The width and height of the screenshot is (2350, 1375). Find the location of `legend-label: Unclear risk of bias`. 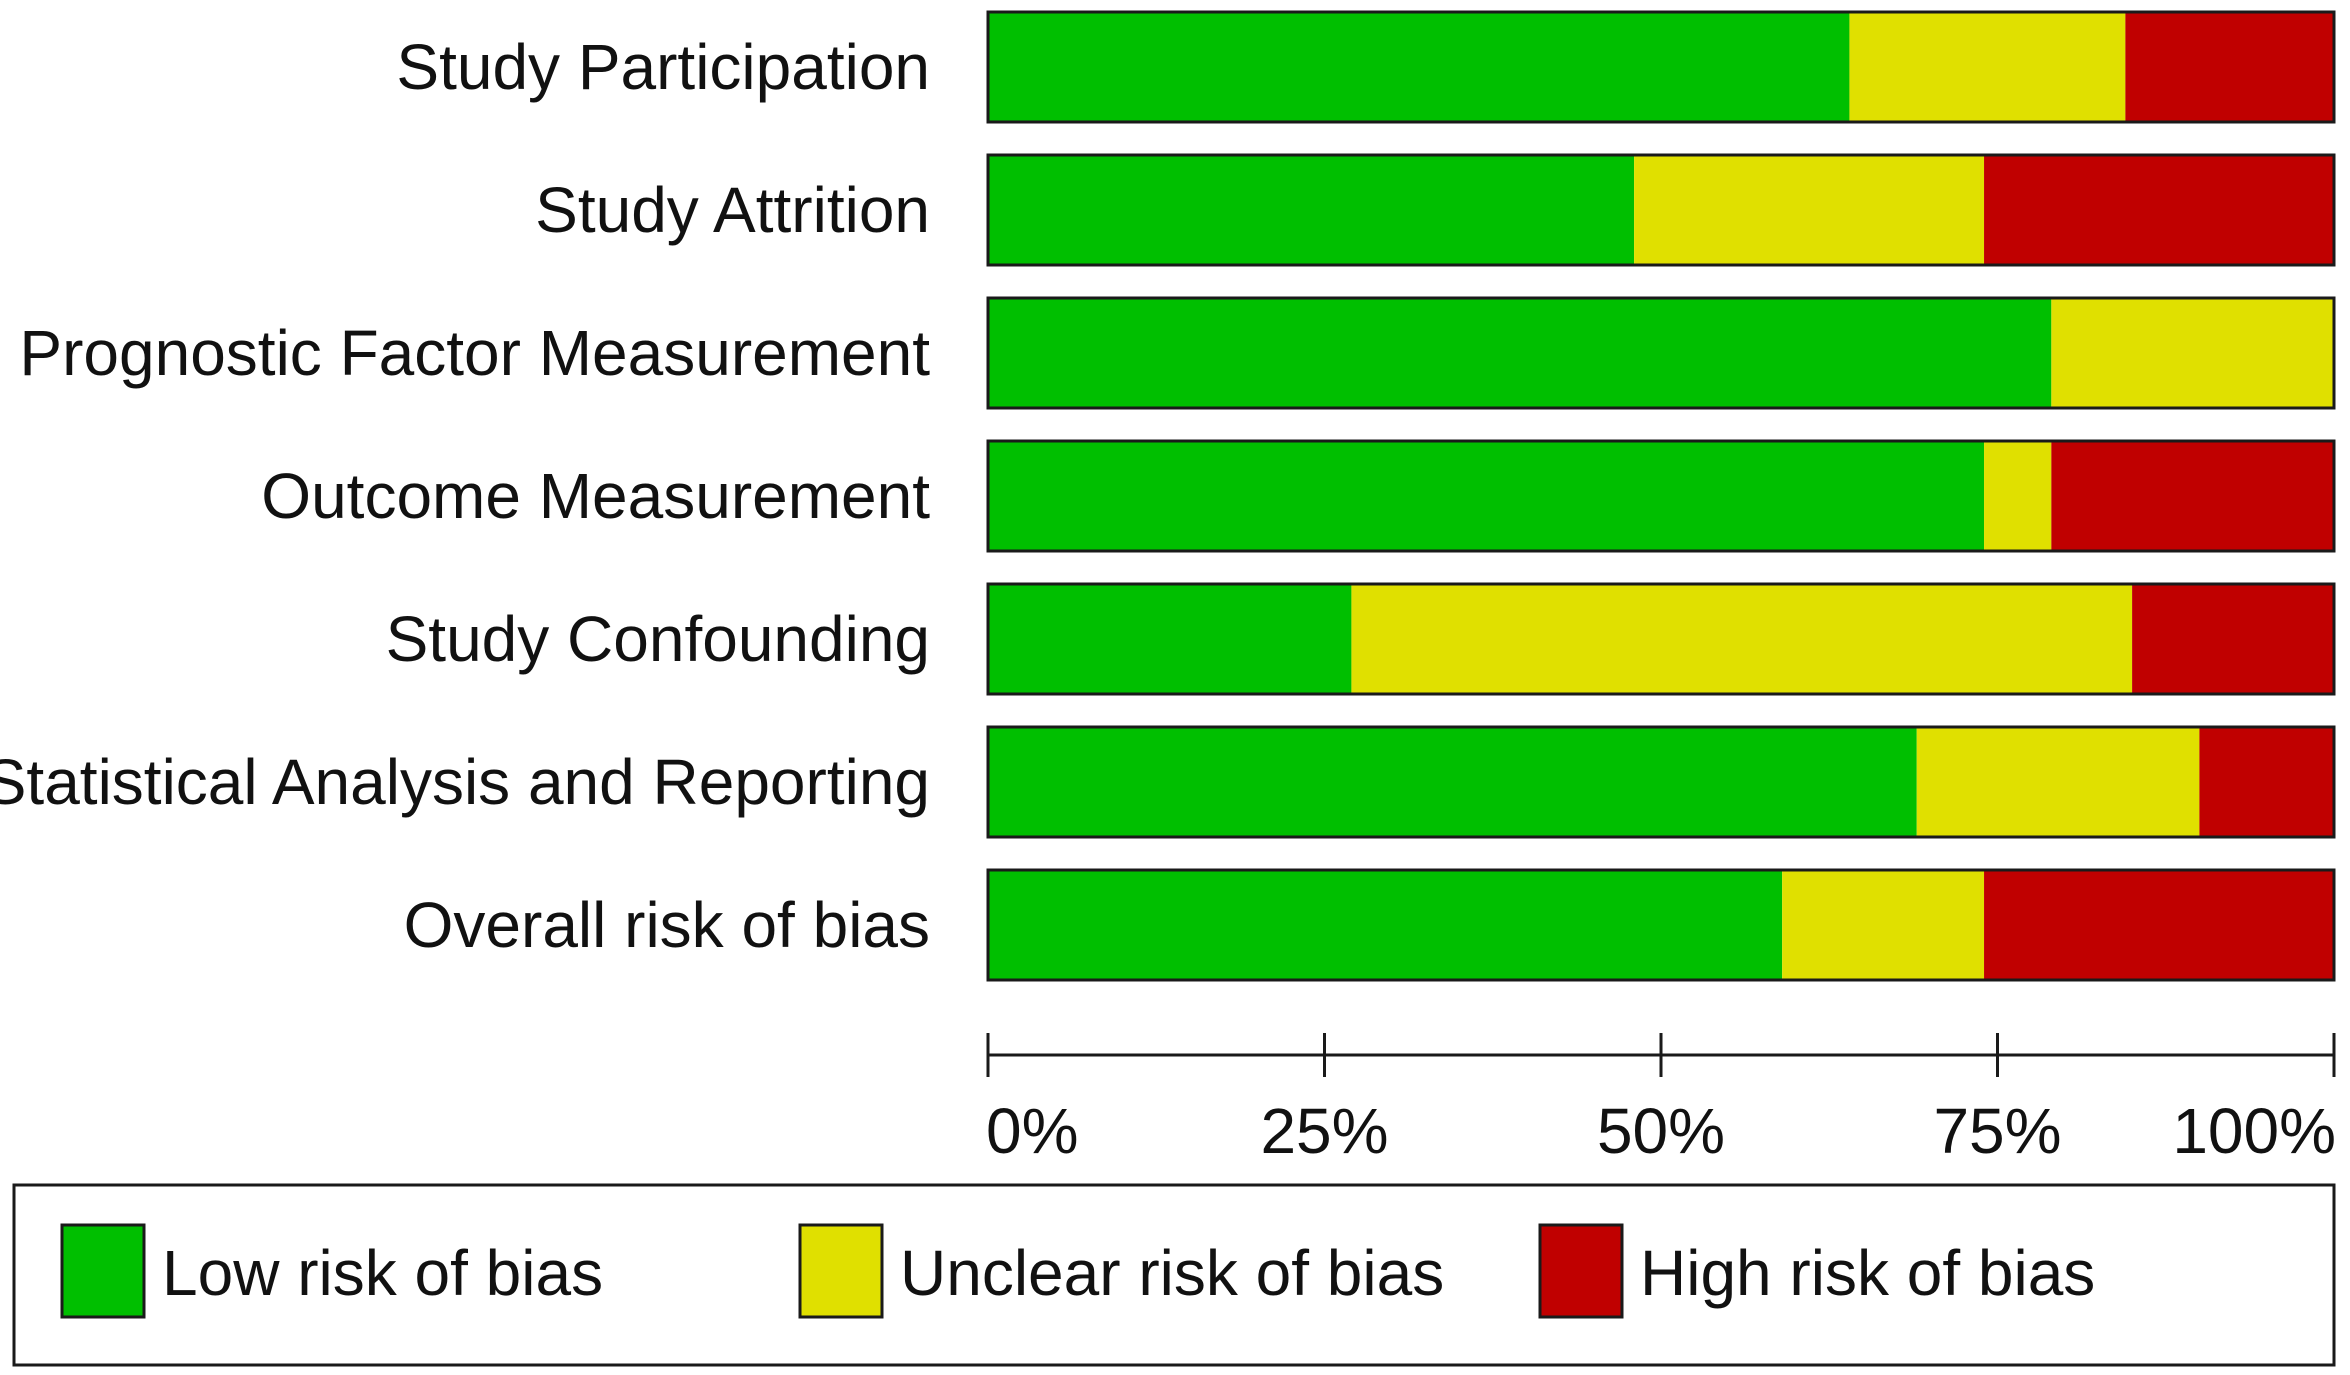

legend-label: Unclear risk of bias is located at coordinates (1172, 1273).